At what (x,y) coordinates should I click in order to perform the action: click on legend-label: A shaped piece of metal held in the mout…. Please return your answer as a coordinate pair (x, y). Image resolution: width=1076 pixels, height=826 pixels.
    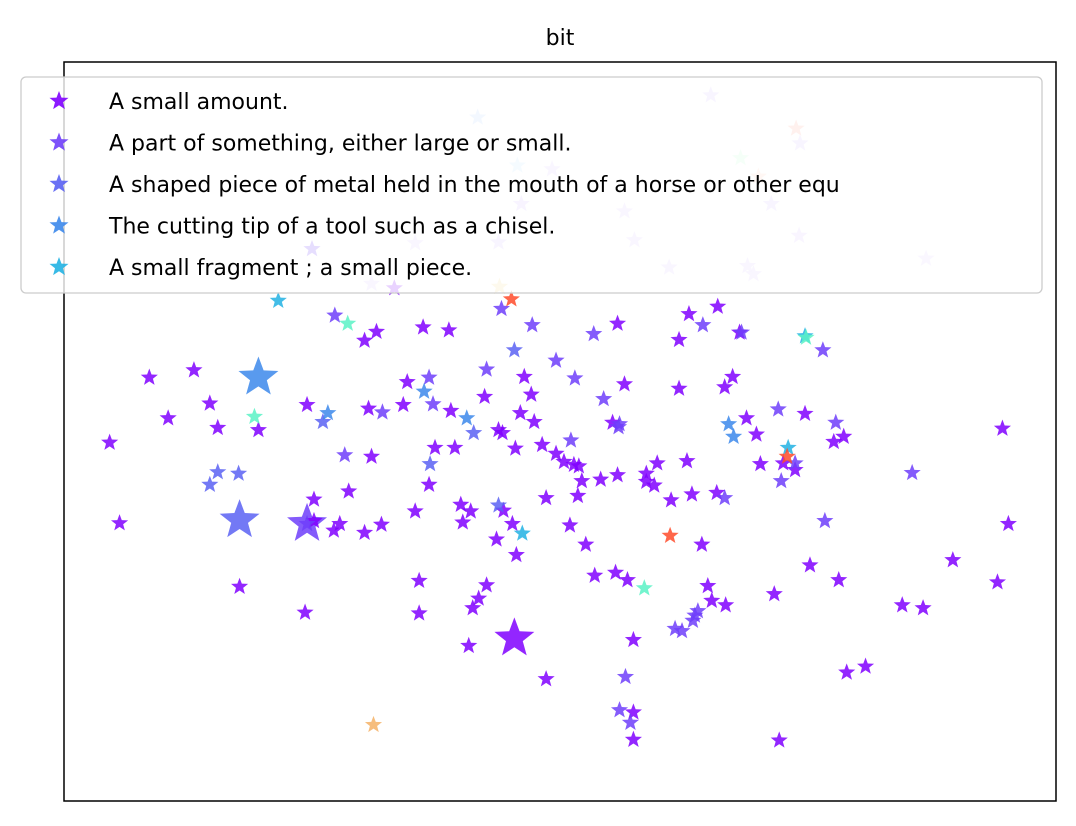
    Looking at the image, I should click on (474, 185).